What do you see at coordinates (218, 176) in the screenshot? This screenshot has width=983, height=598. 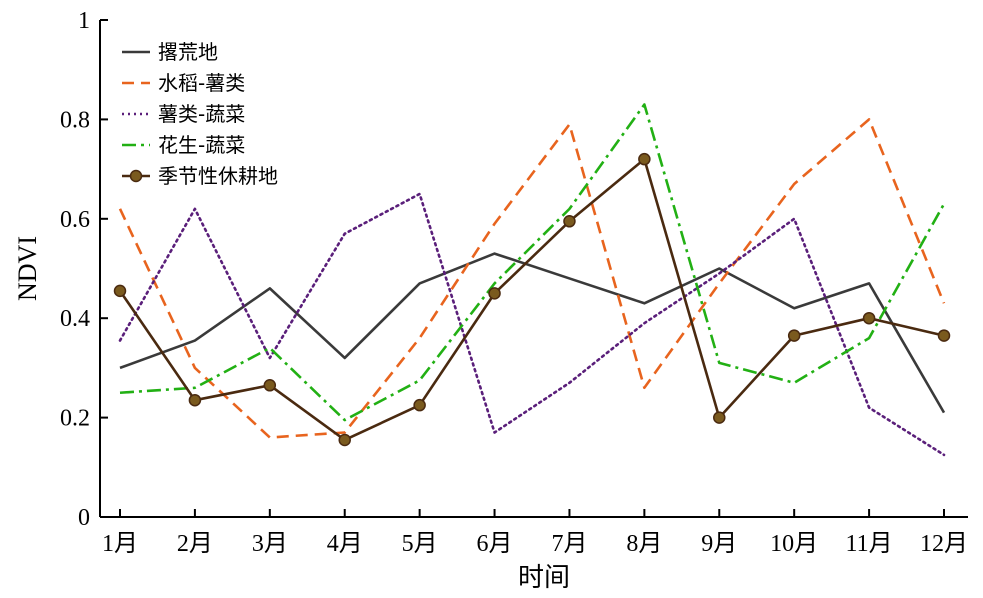 I see `legend-label: 季节性休耕地` at bounding box center [218, 176].